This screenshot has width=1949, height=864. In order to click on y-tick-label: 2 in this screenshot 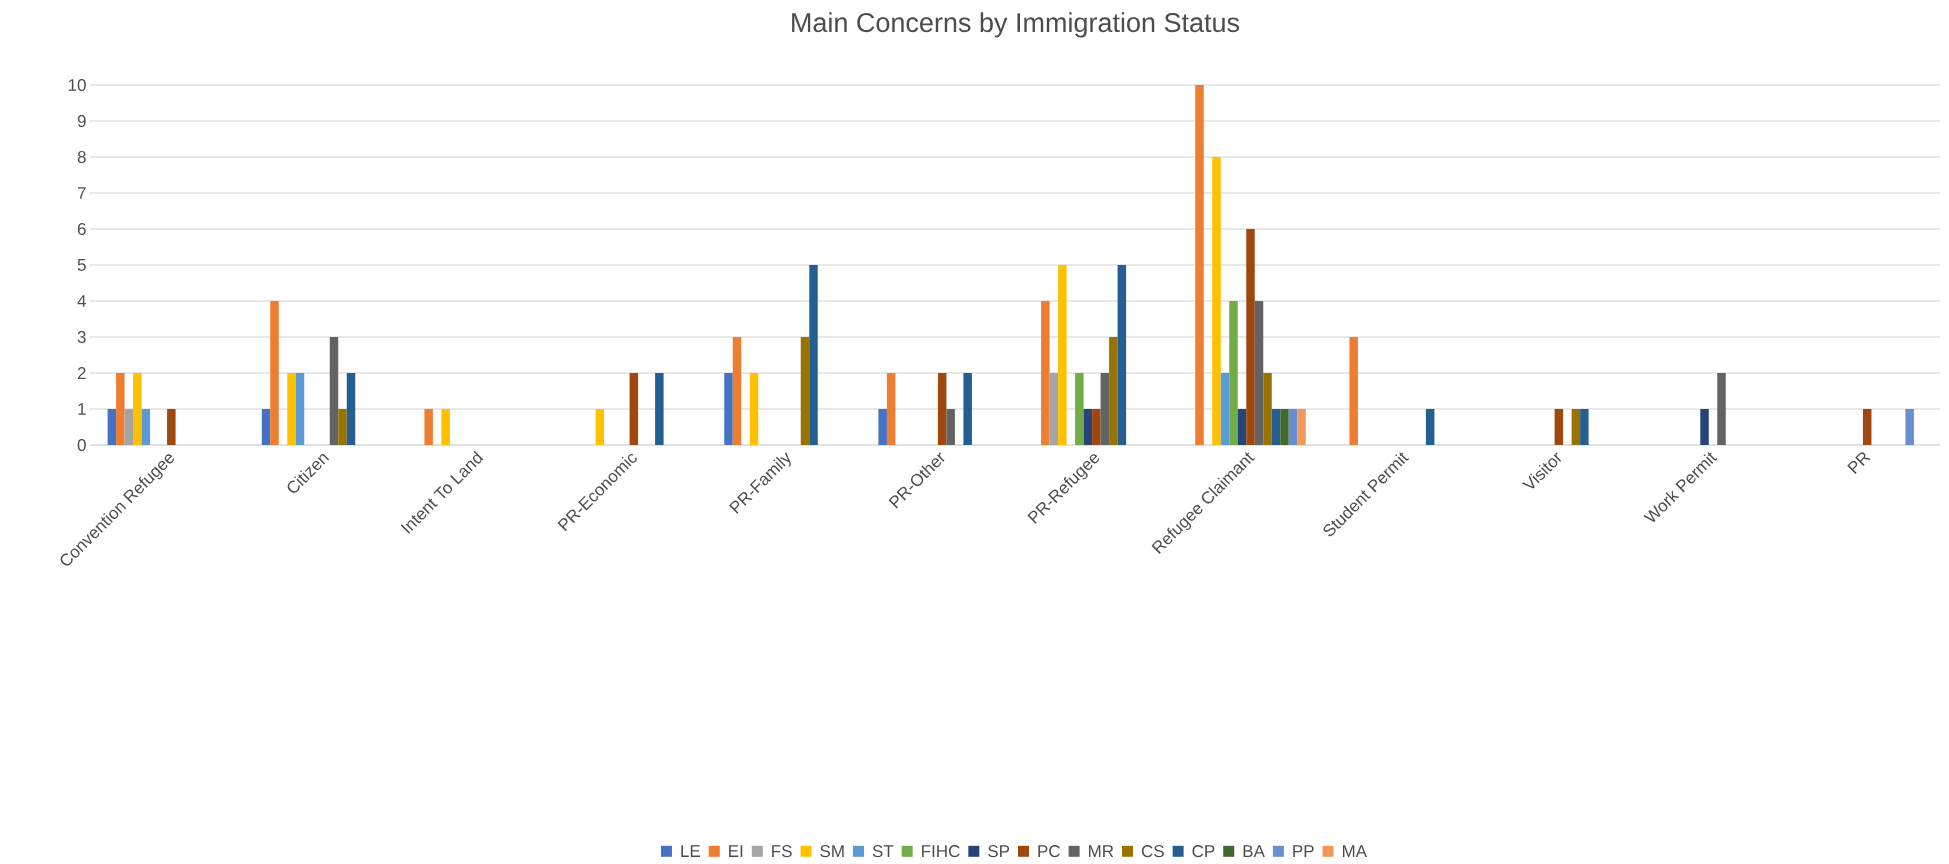, I will do `click(81, 373)`.